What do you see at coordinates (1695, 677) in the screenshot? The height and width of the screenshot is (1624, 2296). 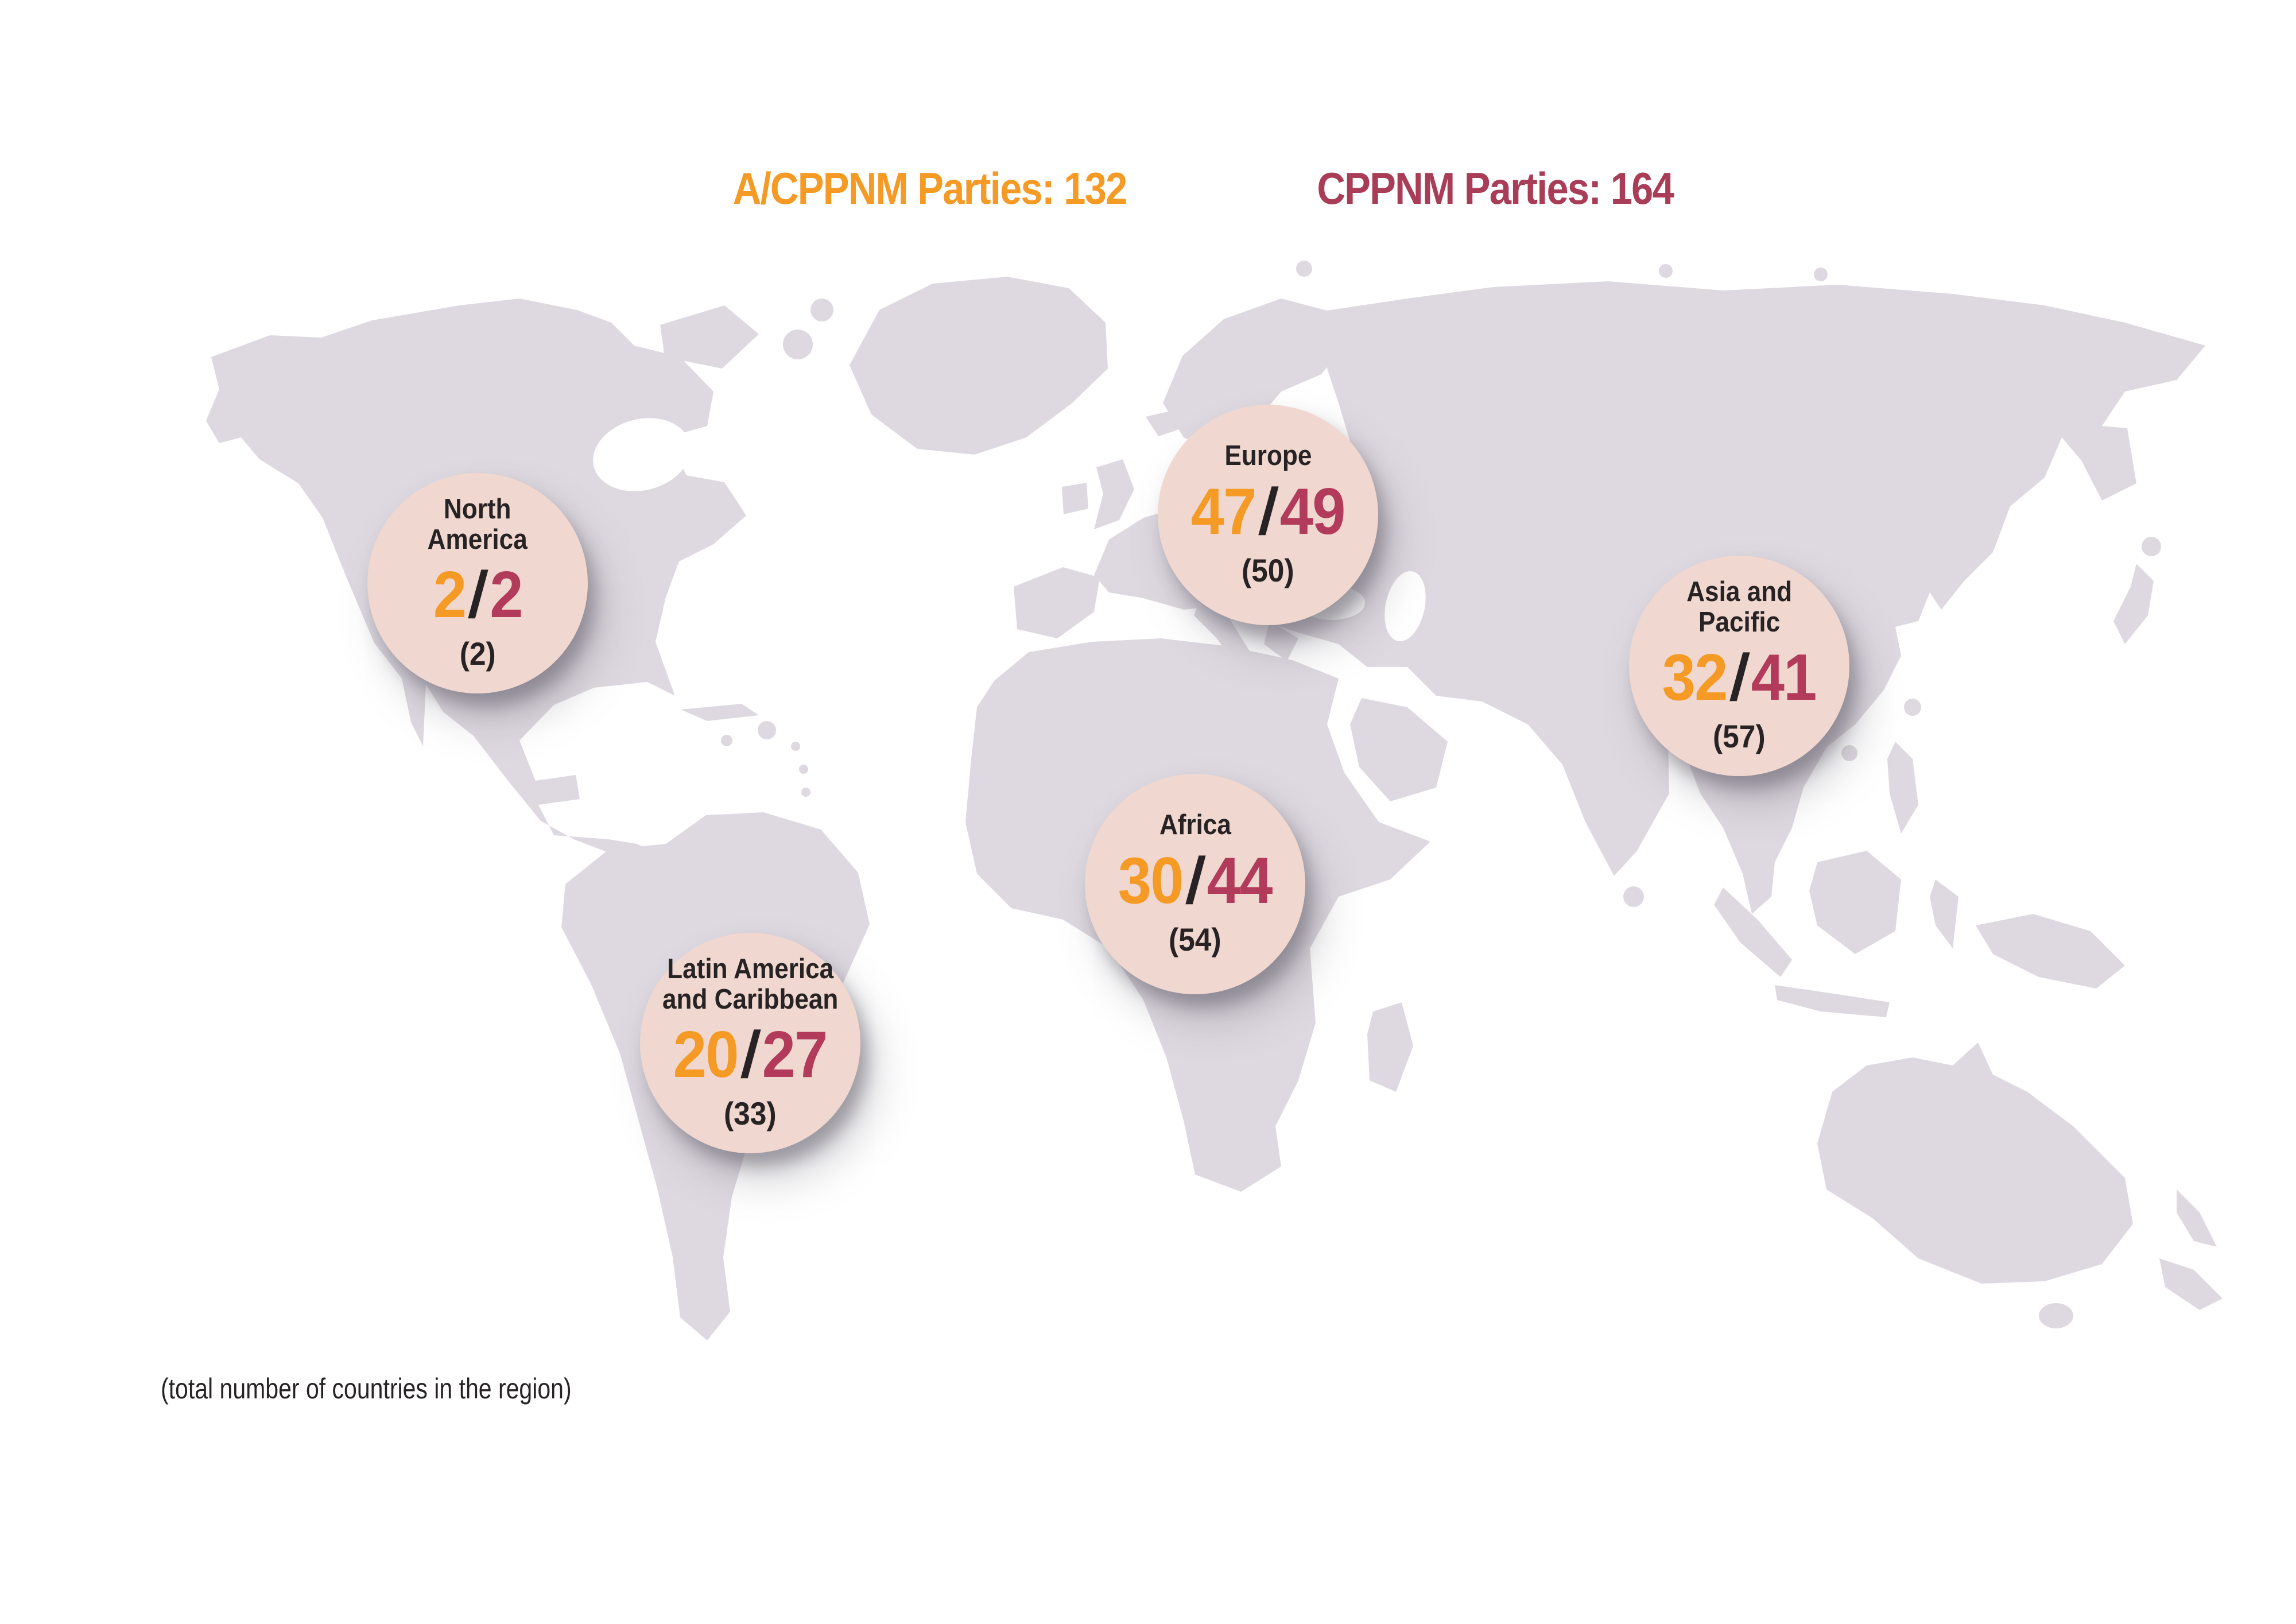 I see `acppnm-count: 32` at bounding box center [1695, 677].